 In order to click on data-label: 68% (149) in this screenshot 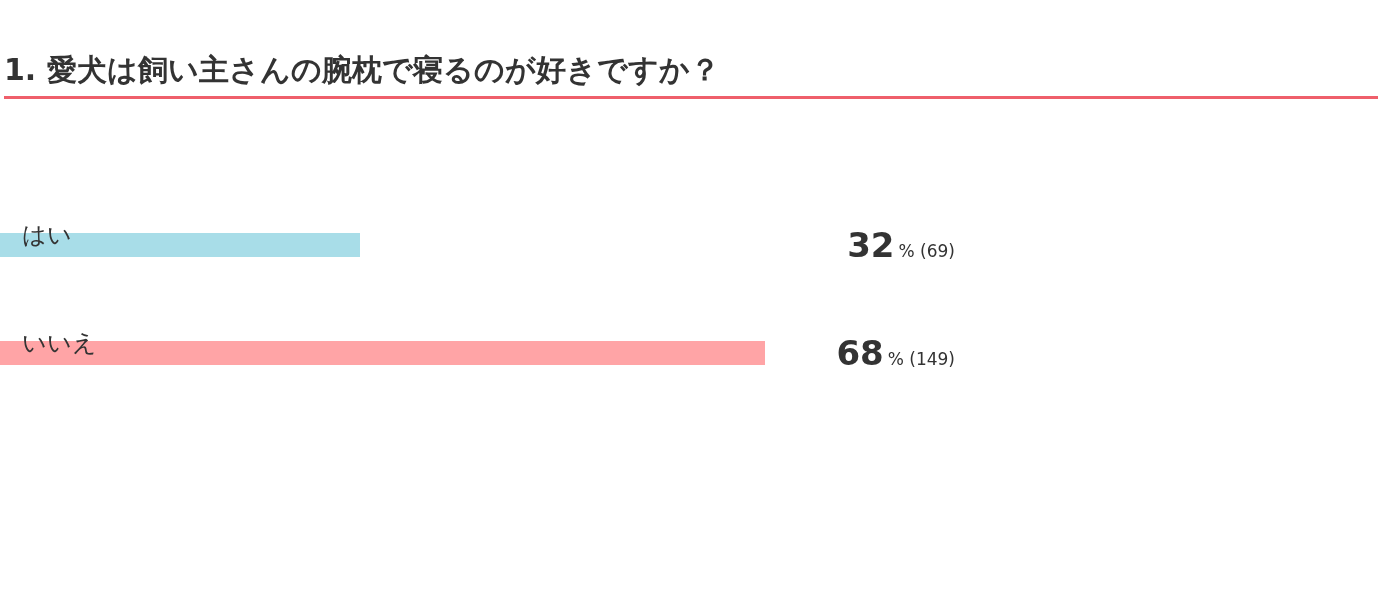, I will do `click(895, 353)`.